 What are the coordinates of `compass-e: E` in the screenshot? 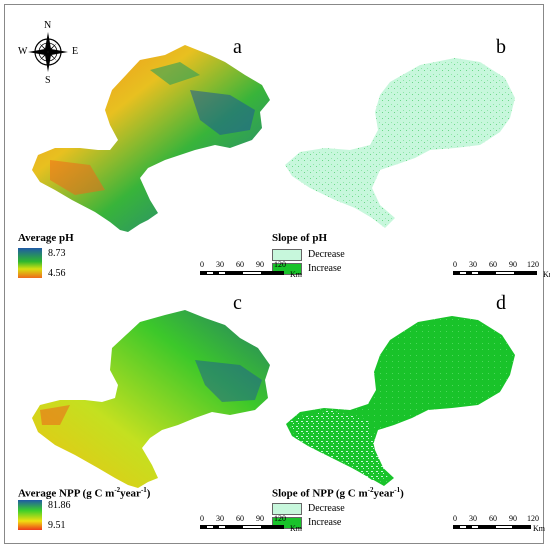 It's located at (75, 51).